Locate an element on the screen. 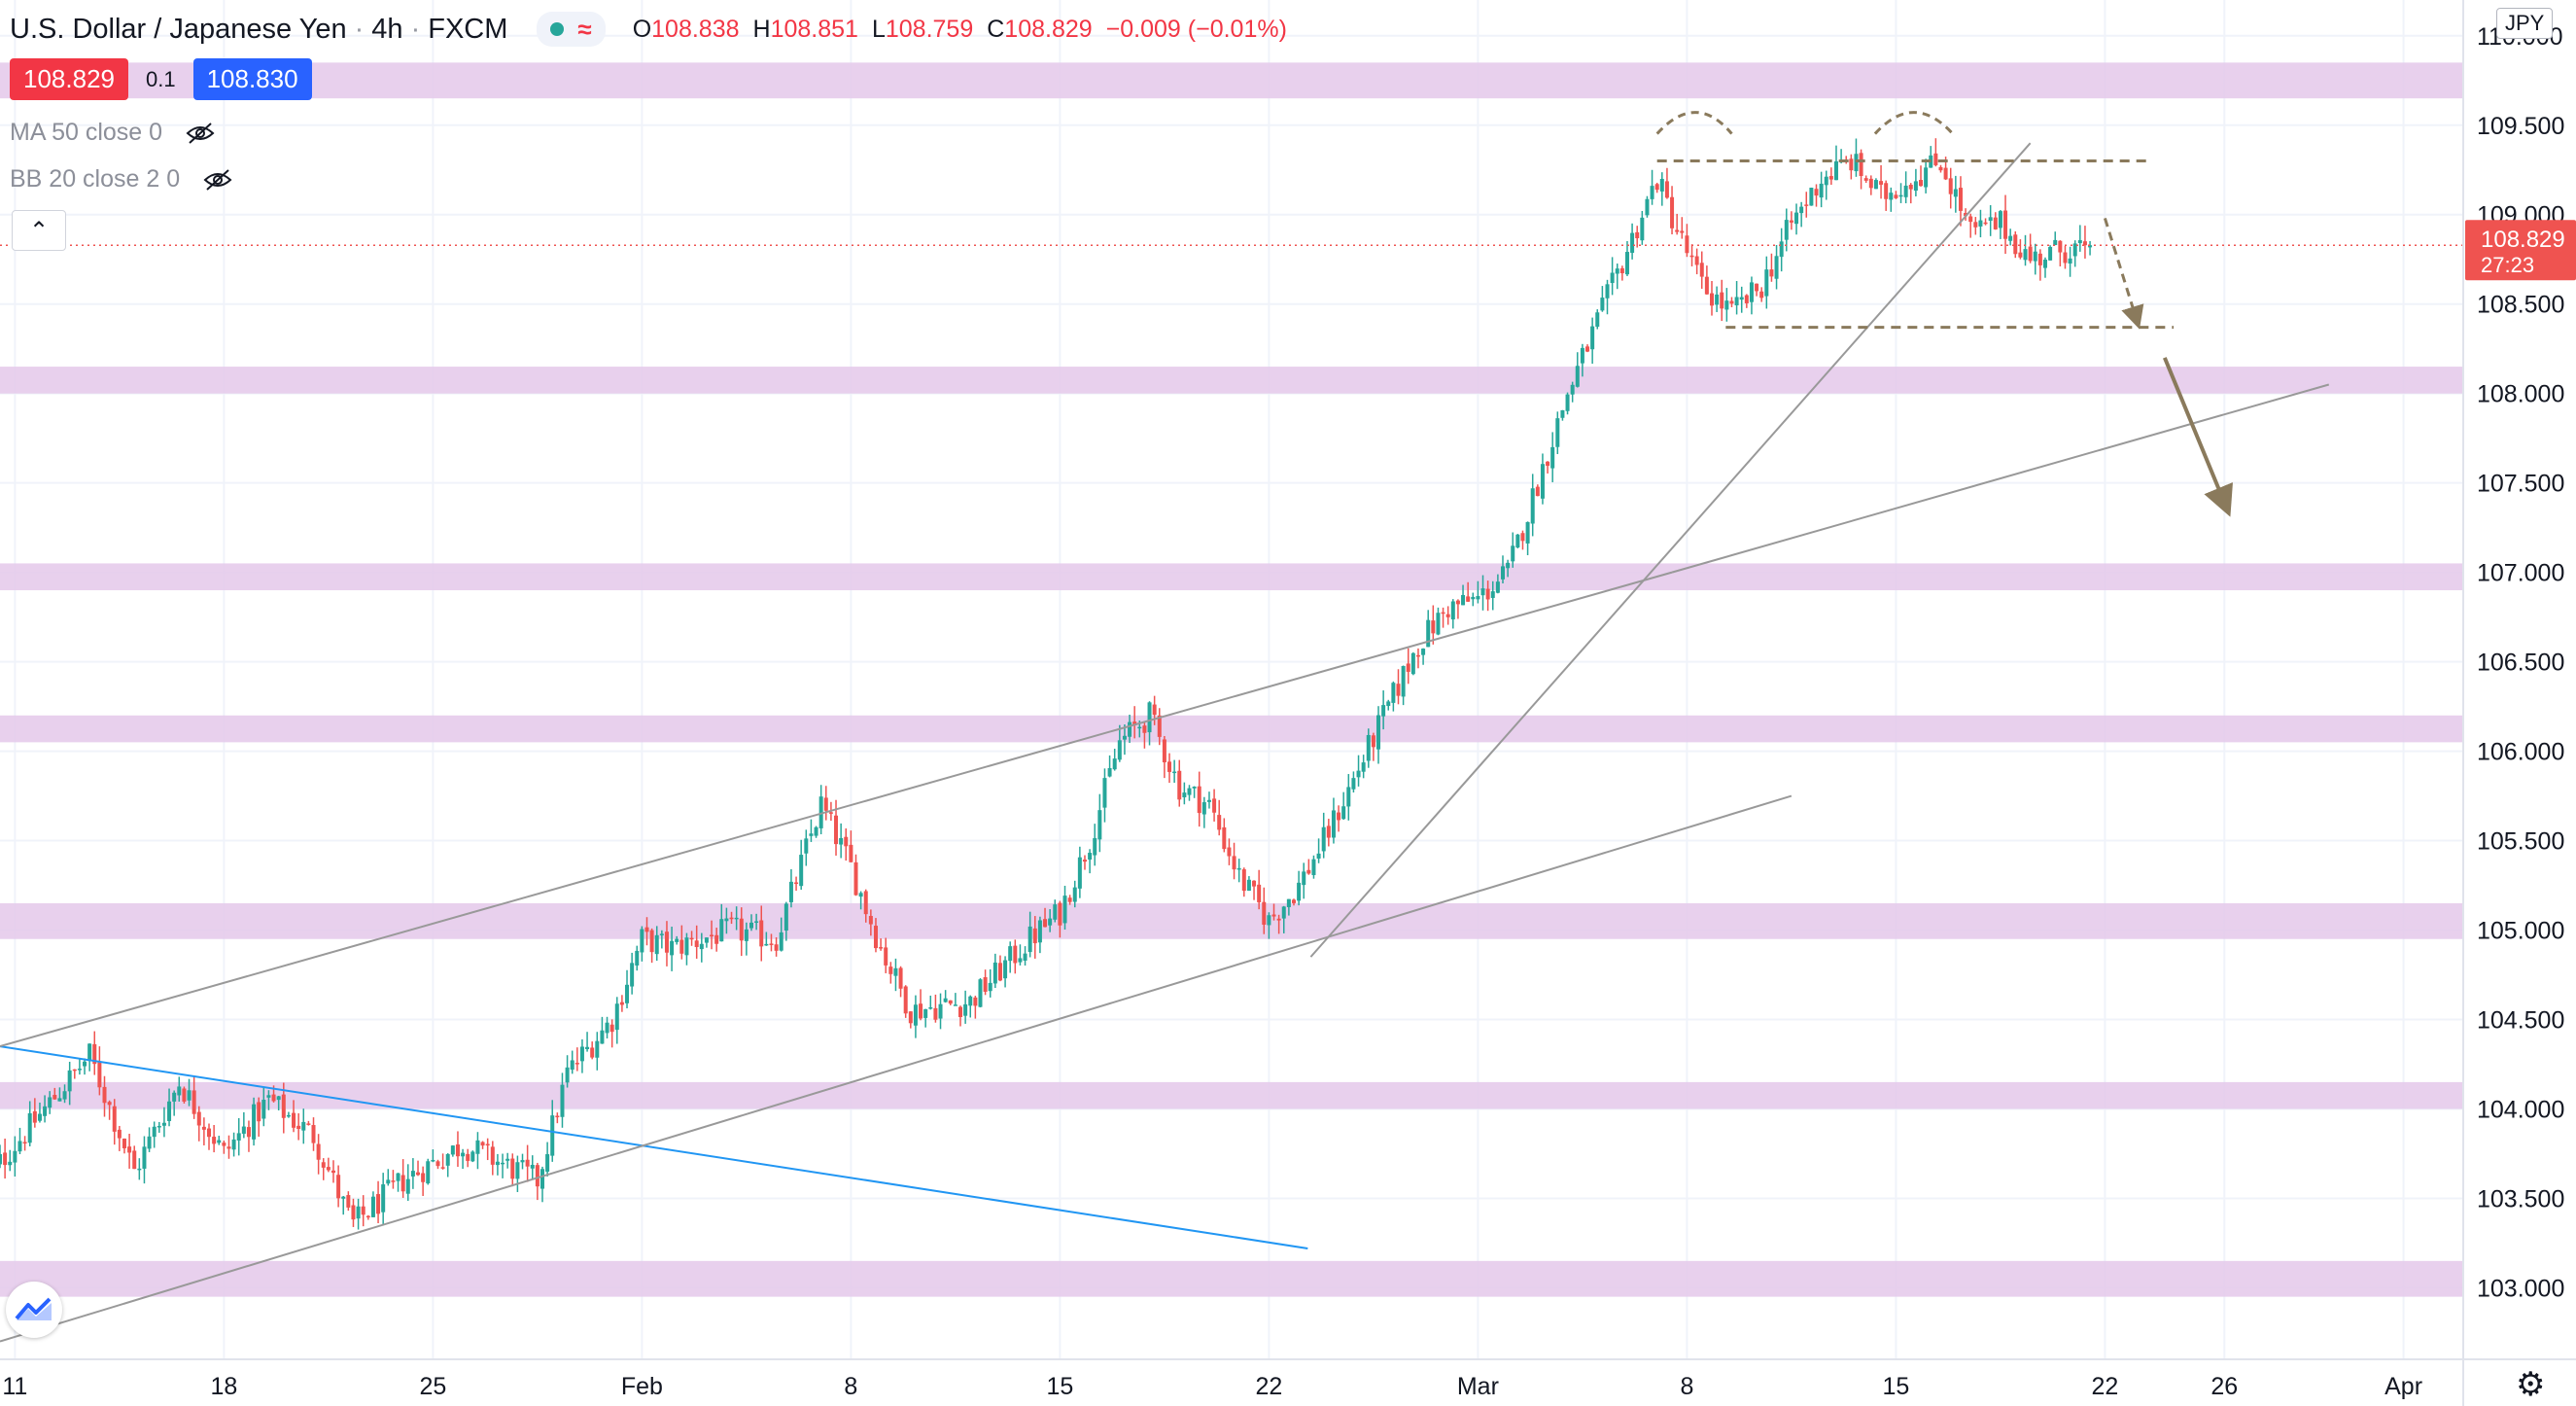 The width and height of the screenshot is (2576, 1406). low-value: 108.759 is located at coordinates (929, 29).